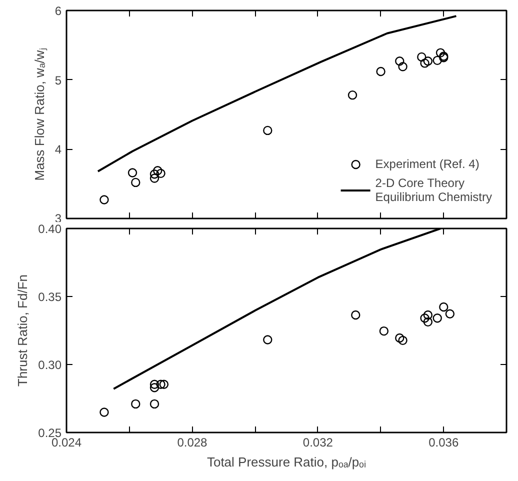  What do you see at coordinates (427, 164) in the screenshot?
I see `legend-label: Experiment (Ref. 4)` at bounding box center [427, 164].